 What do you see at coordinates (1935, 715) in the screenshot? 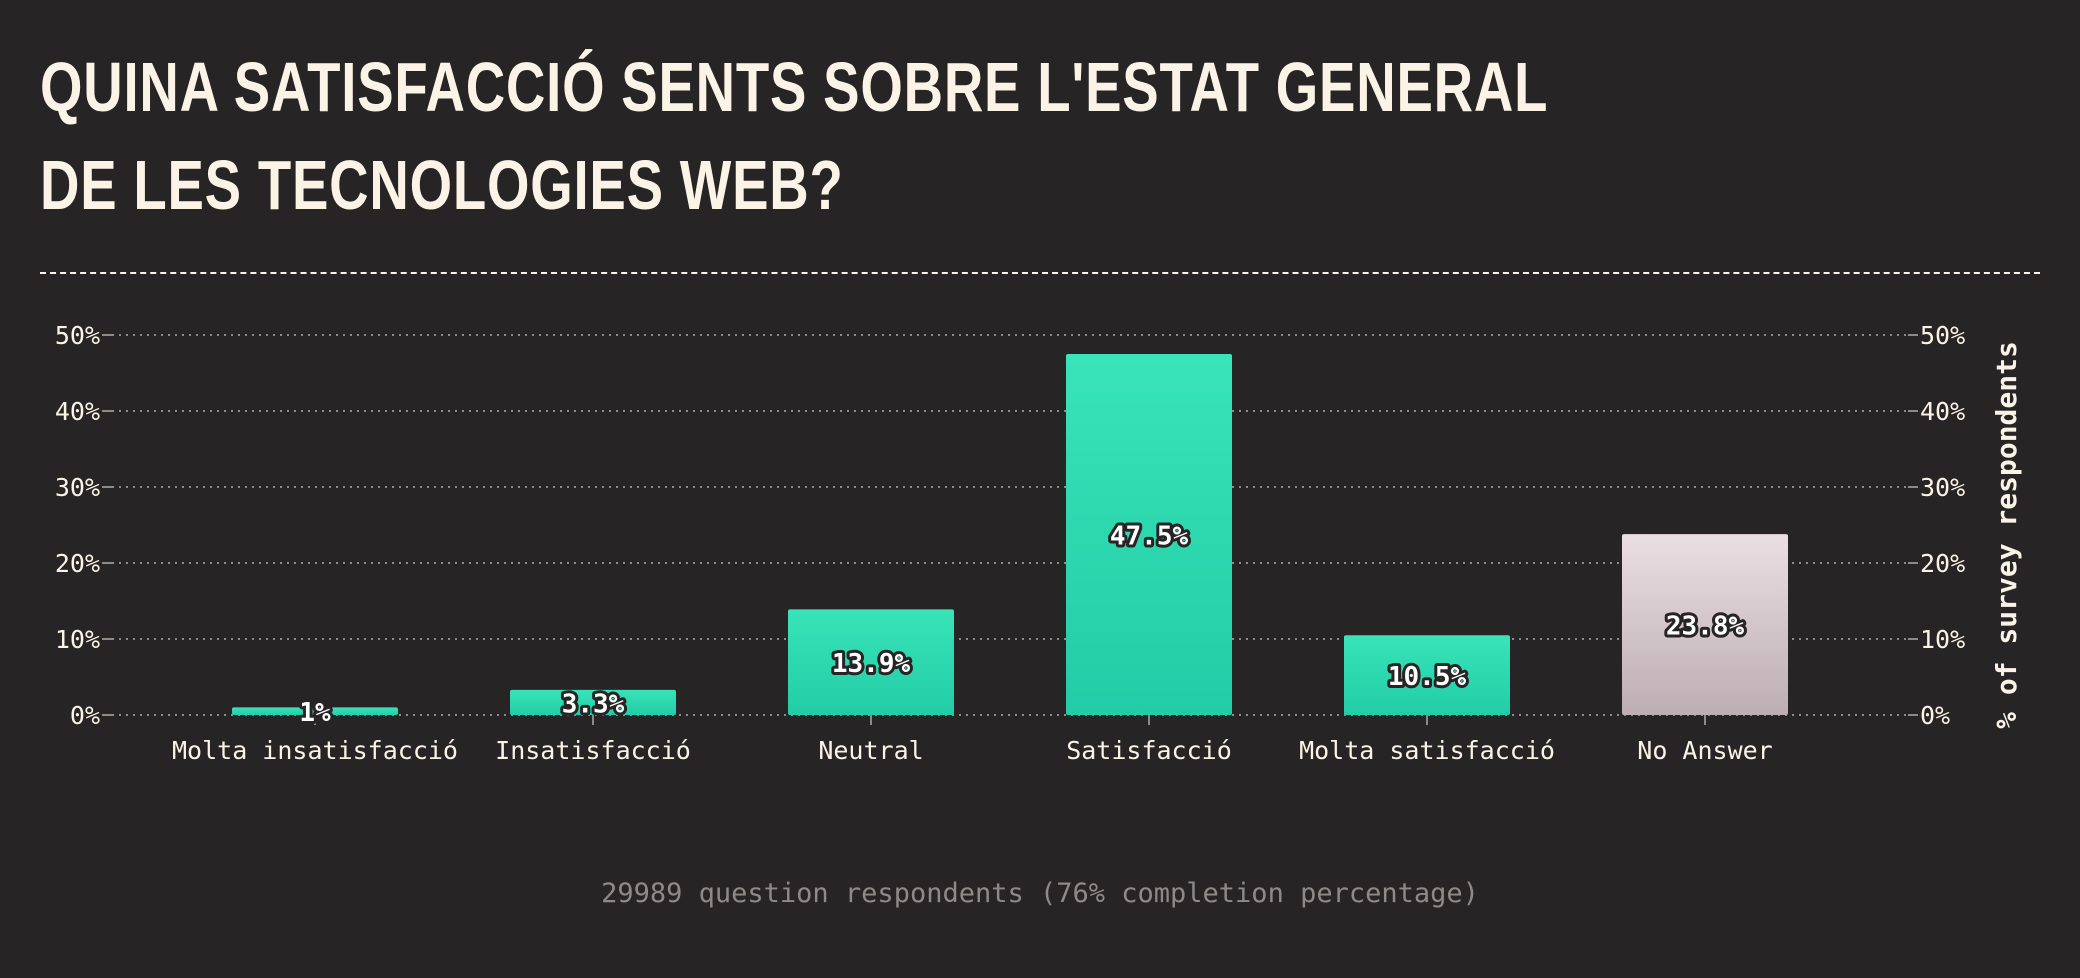
I see `y-tick-label-right: 0%` at bounding box center [1935, 715].